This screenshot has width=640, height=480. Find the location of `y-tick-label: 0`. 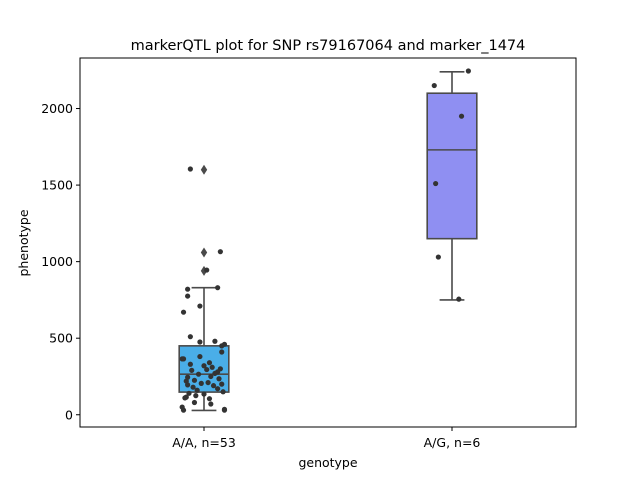

y-tick-label: 0 is located at coordinates (69, 414).